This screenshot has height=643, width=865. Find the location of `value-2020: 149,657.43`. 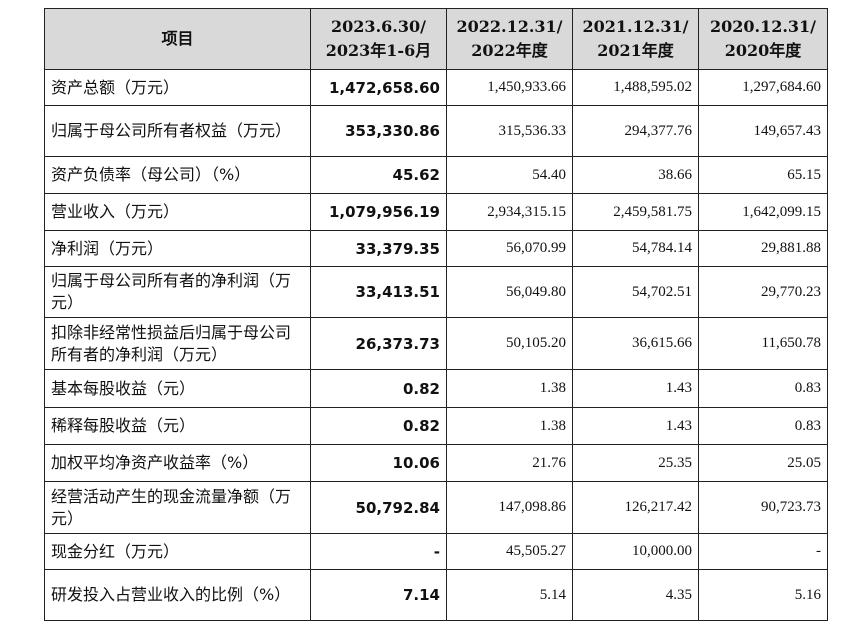

value-2020: 149,657.43 is located at coordinates (763, 131).